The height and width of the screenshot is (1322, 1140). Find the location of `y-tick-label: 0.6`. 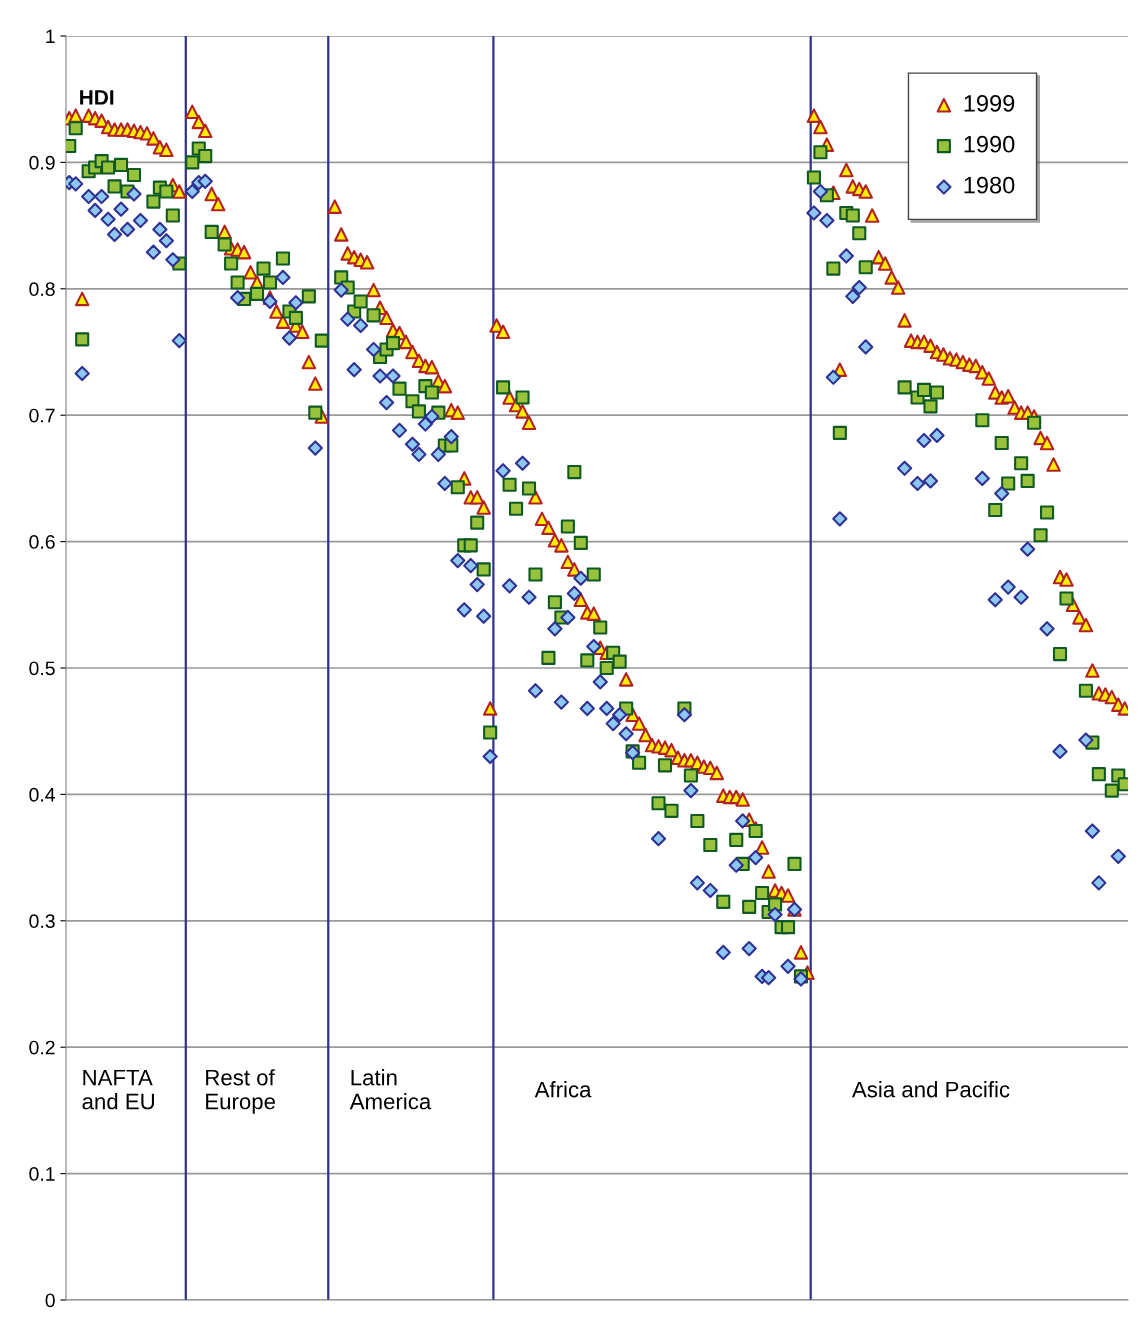

y-tick-label: 0.6 is located at coordinates (42, 542).